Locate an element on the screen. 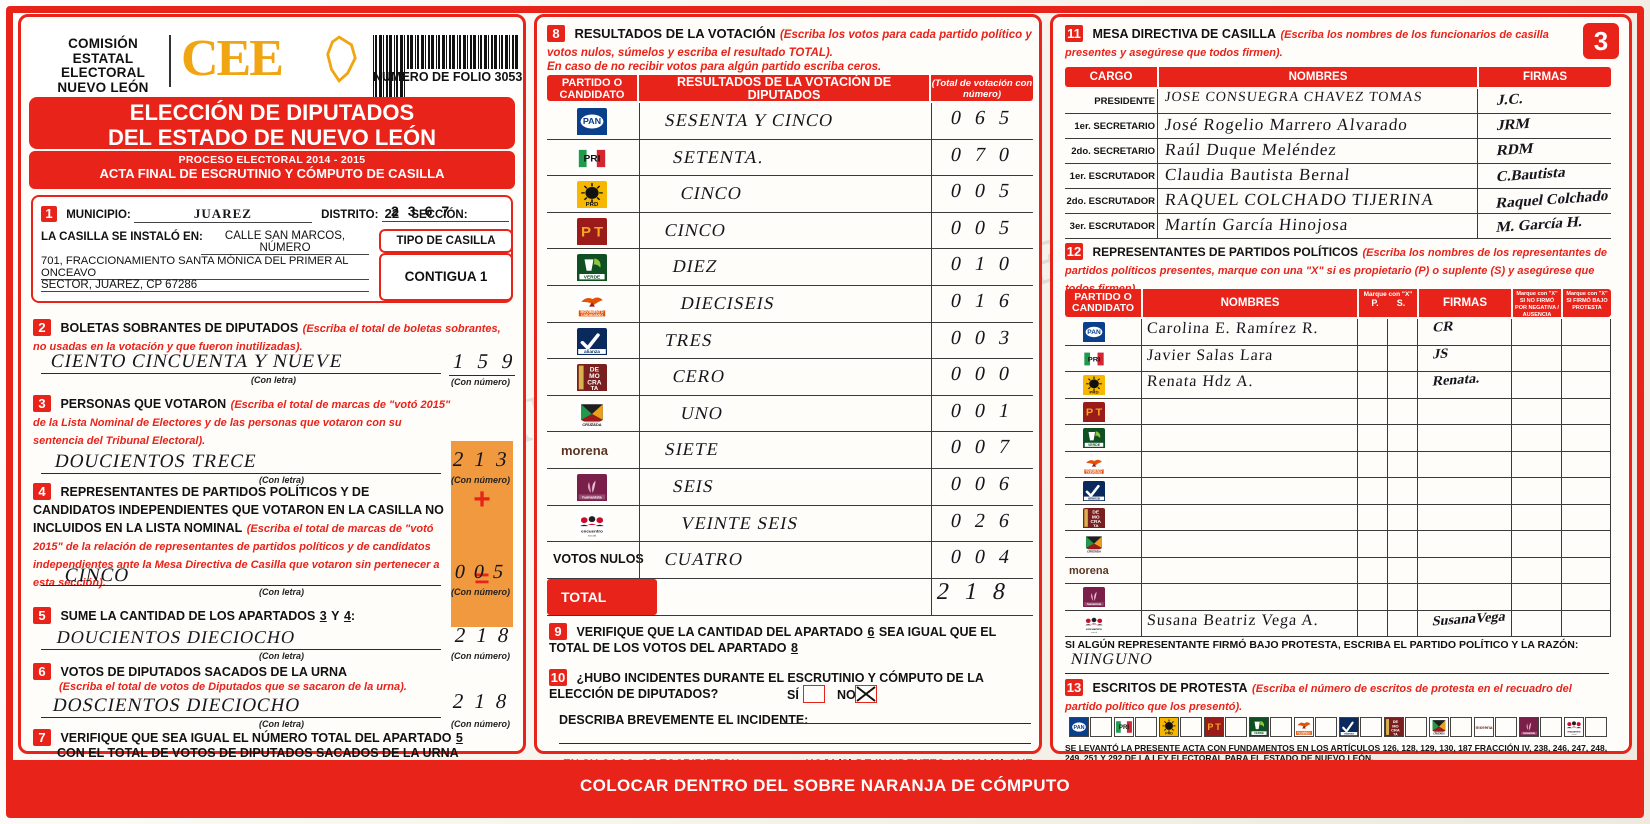 This screenshot has height=824, width=1650. officer-signature: Raquel Colchado is located at coordinates (1552, 200).